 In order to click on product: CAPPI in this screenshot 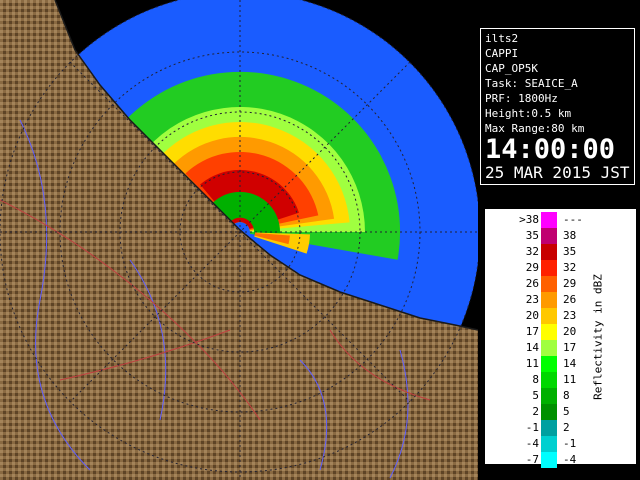, I will do `click(502, 53)`.